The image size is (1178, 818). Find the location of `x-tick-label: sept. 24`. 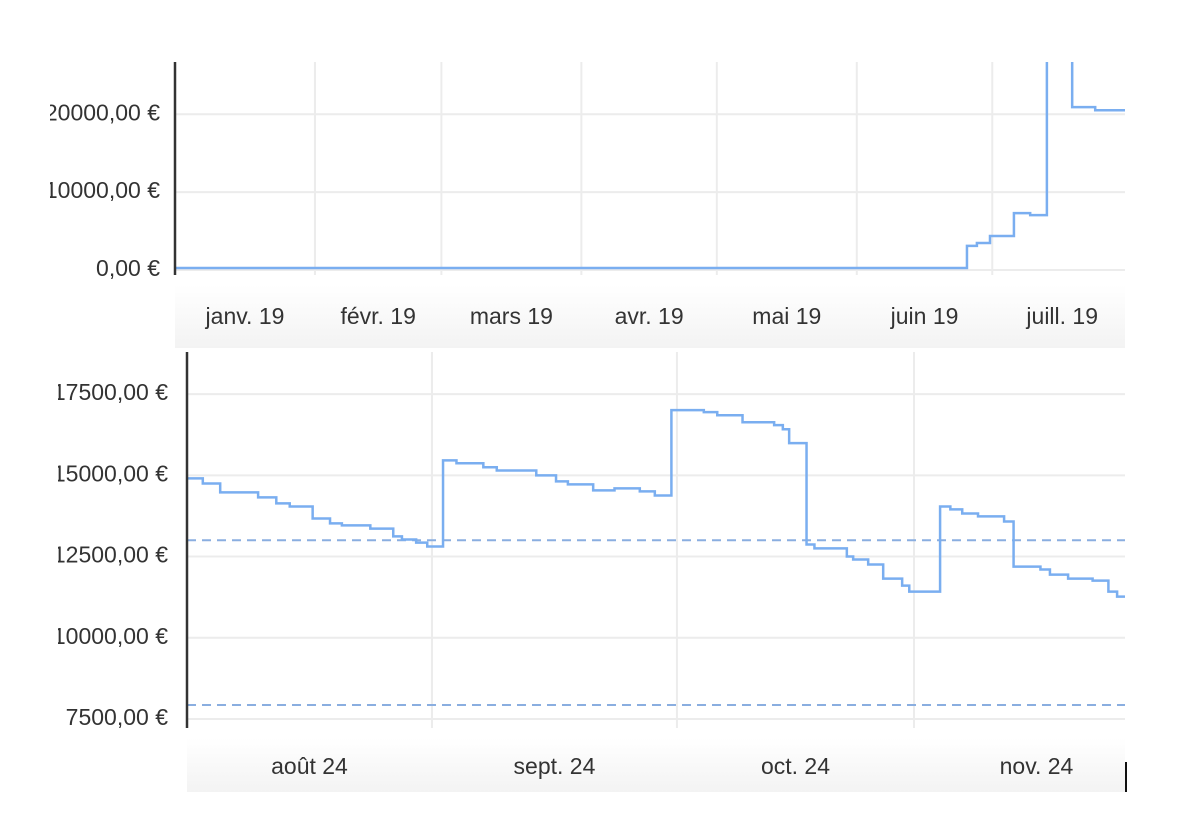

x-tick-label: sept. 24 is located at coordinates (555, 766).